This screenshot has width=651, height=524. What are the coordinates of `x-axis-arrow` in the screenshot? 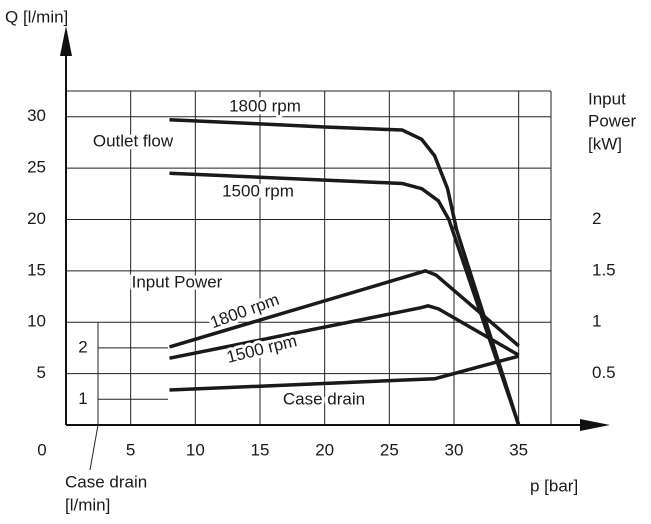 It's located at (595, 425).